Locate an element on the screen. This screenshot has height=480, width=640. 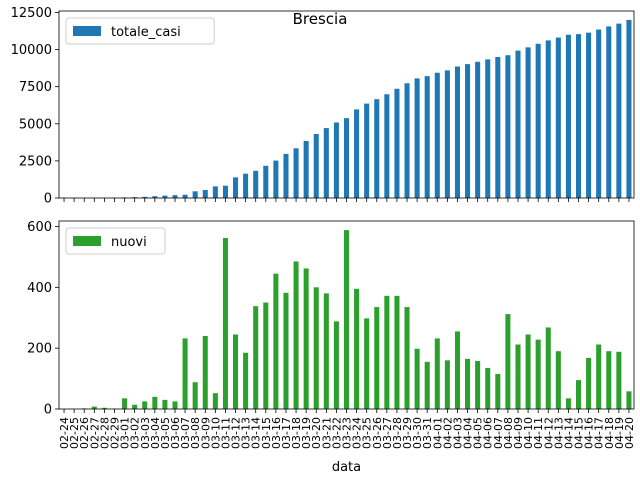
legend: nuovi is located at coordinates (115, 241).